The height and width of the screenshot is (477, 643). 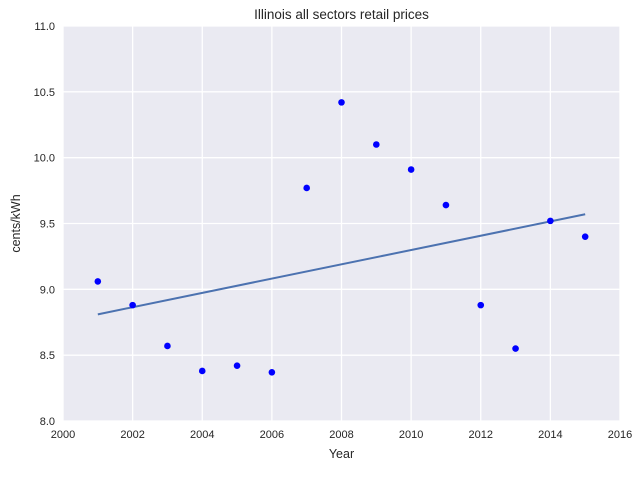 What do you see at coordinates (411, 435) in the screenshot?
I see `x-tick-label: 2010` at bounding box center [411, 435].